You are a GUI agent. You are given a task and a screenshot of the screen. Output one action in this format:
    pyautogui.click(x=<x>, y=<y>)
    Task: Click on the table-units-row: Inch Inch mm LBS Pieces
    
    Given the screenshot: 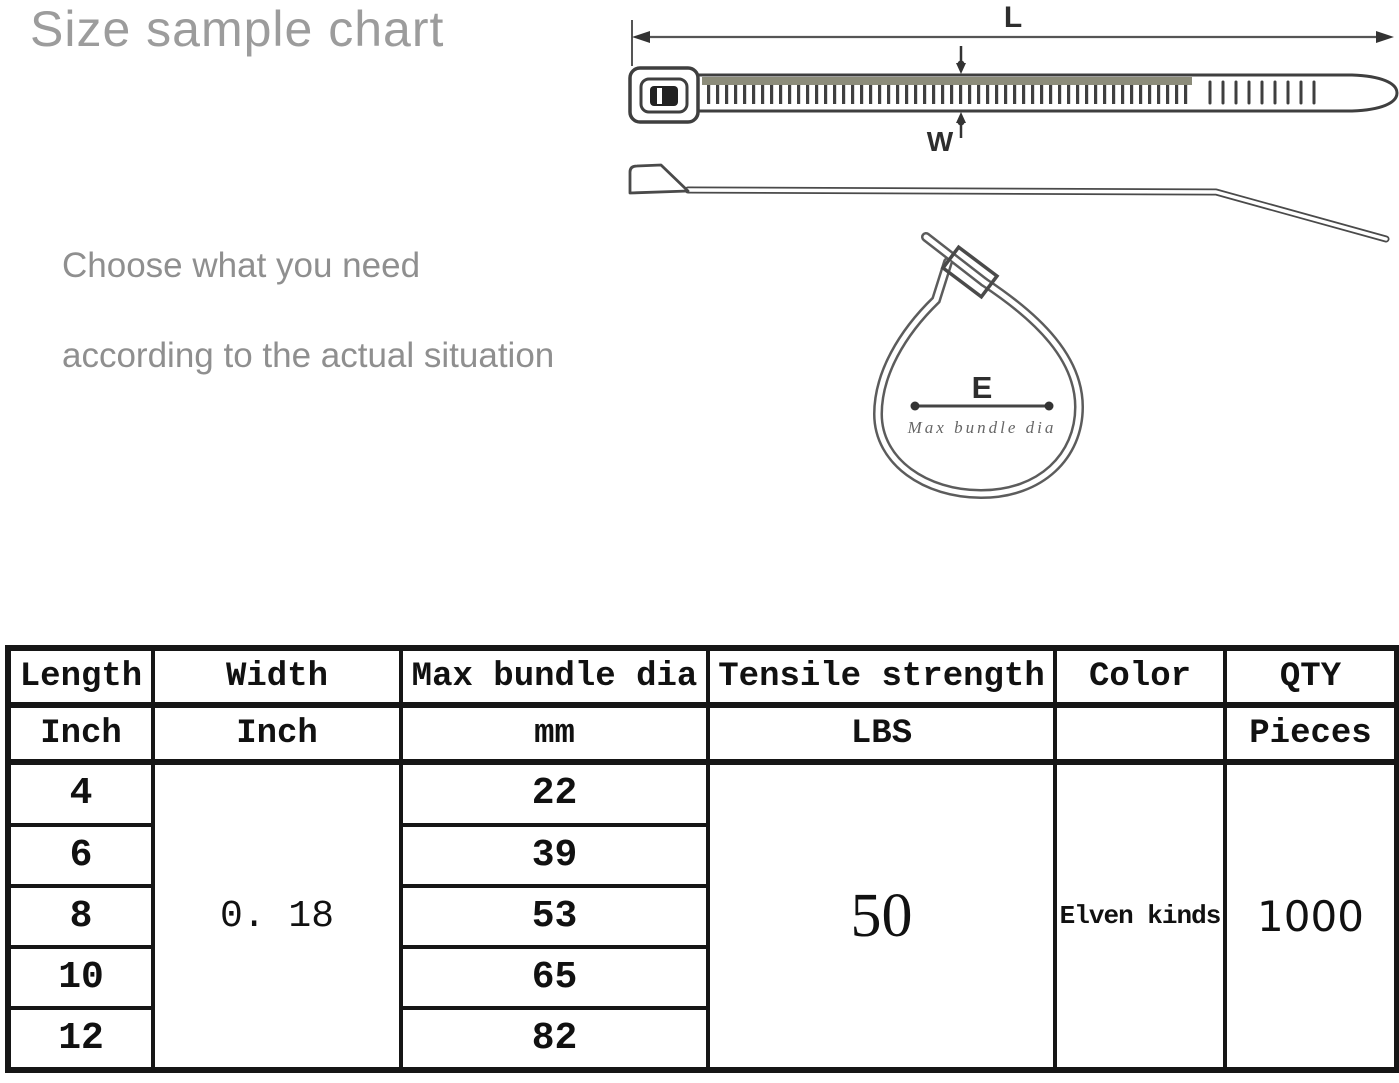 What is the action you would take?
    pyautogui.click(x=702, y=734)
    